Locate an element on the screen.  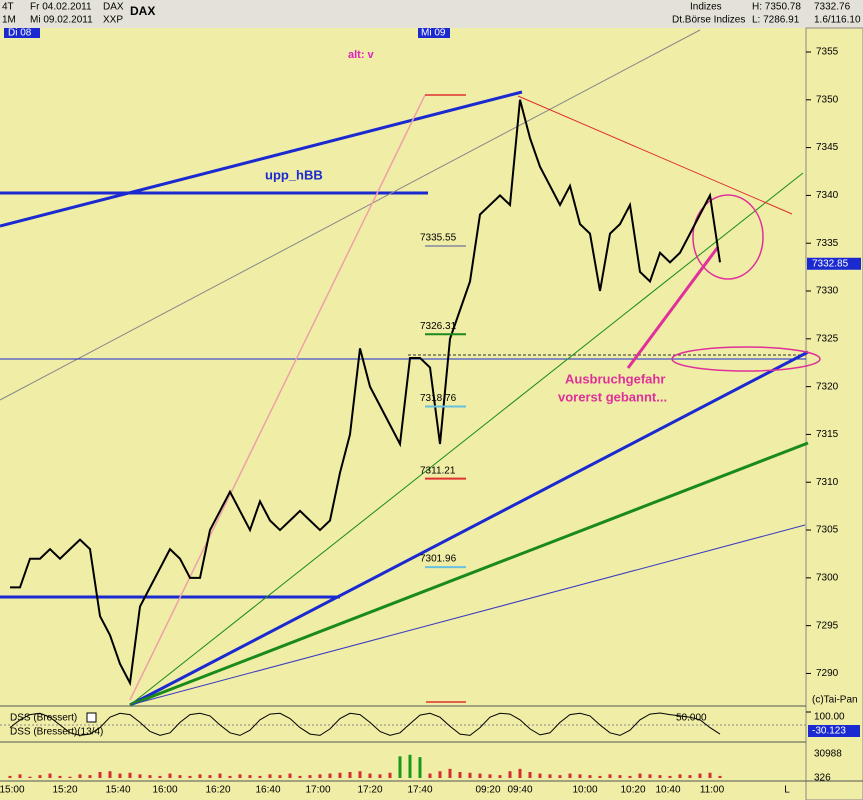
annotation: Ausbruchgefahr is located at coordinates (615, 378).